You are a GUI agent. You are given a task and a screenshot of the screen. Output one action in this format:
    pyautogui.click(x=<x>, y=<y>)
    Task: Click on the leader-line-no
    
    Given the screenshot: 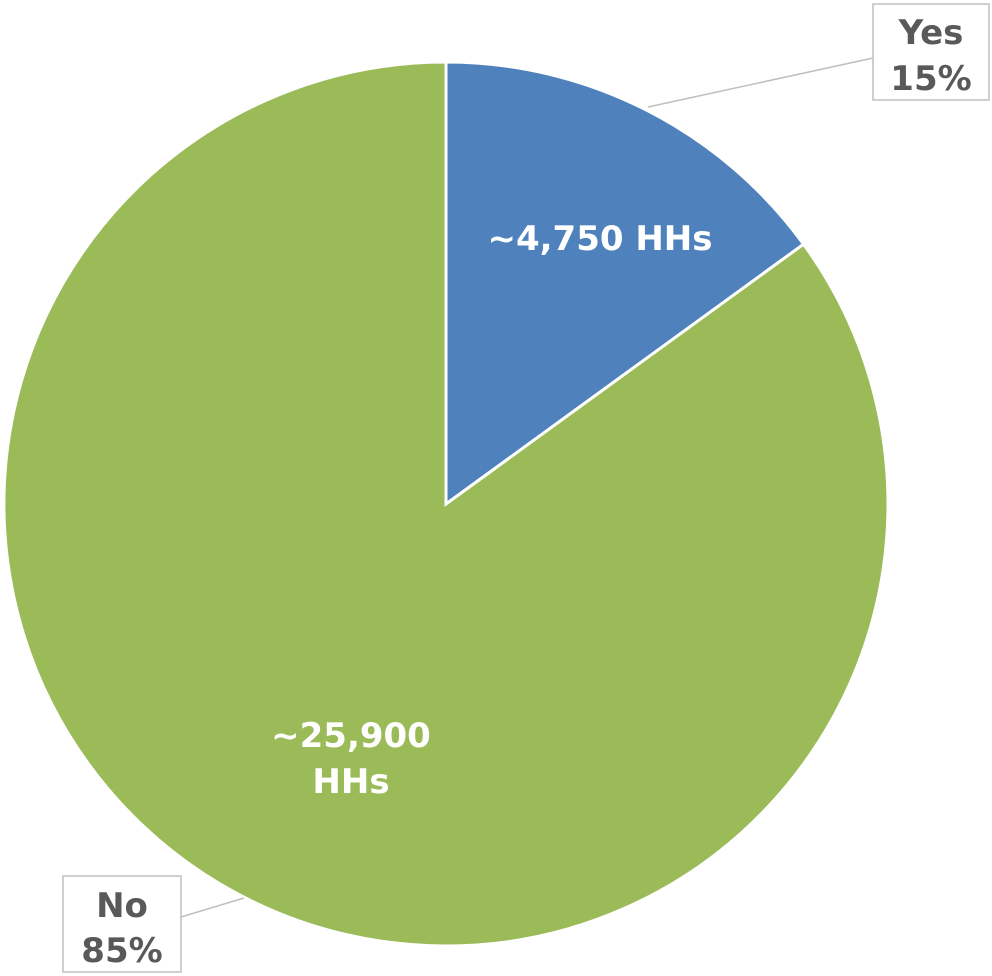 What is the action you would take?
    pyautogui.click(x=212, y=907)
    